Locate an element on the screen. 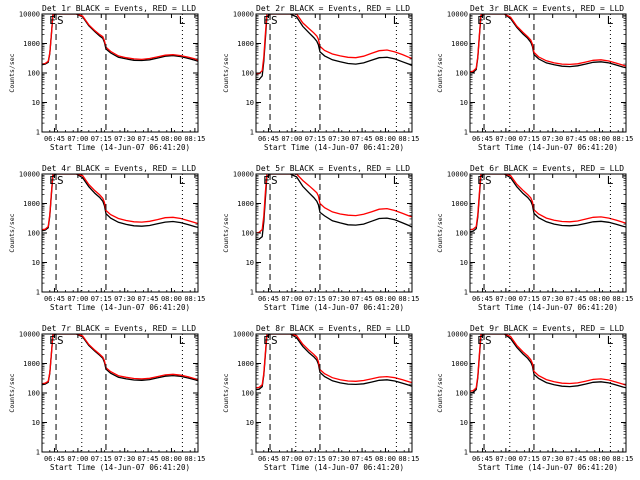 This screenshot has height=480, width=640. chart-title: Det 6r BLACK = Events, RED = LLD is located at coordinates (547, 168).